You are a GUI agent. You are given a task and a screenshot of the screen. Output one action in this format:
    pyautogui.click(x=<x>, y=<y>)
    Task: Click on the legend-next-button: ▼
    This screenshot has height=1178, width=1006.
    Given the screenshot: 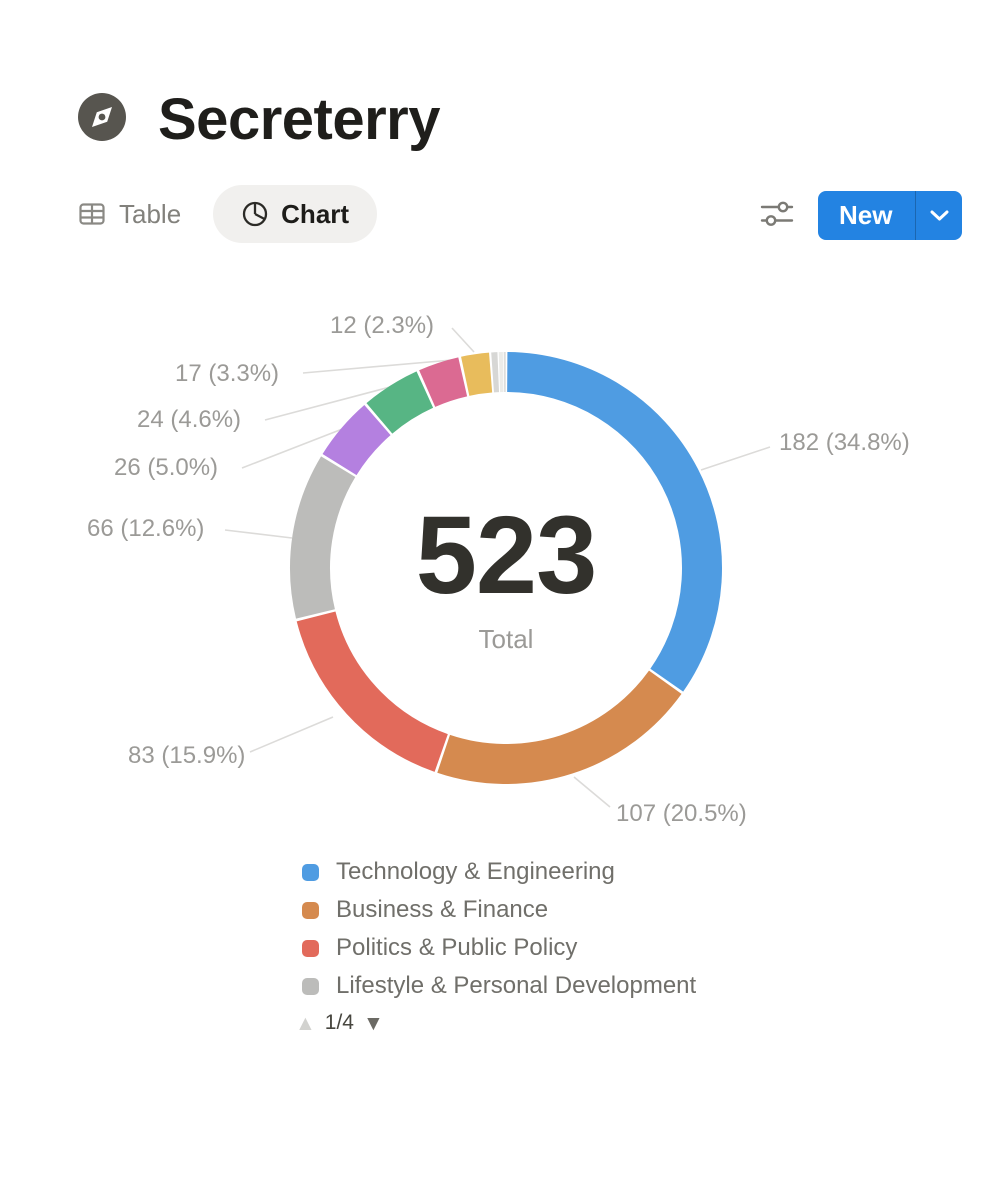 What is the action you would take?
    pyautogui.click(x=373, y=1023)
    